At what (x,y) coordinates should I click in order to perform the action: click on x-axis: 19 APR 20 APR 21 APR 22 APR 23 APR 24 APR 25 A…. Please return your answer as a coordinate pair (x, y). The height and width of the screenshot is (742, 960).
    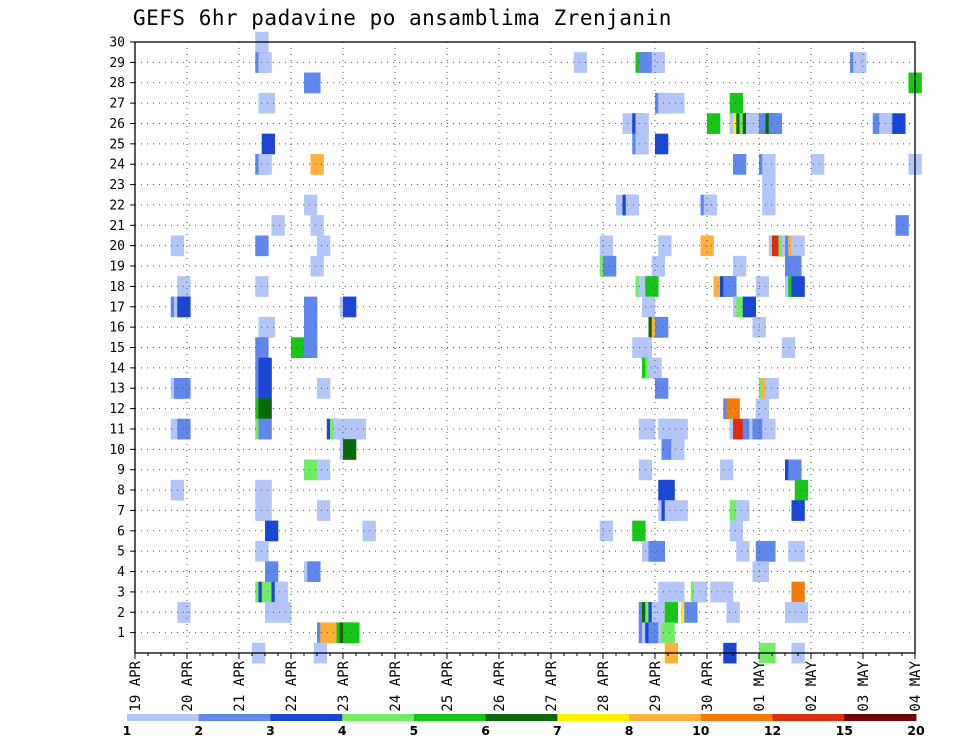
    Looking at the image, I should click on (526, 682).